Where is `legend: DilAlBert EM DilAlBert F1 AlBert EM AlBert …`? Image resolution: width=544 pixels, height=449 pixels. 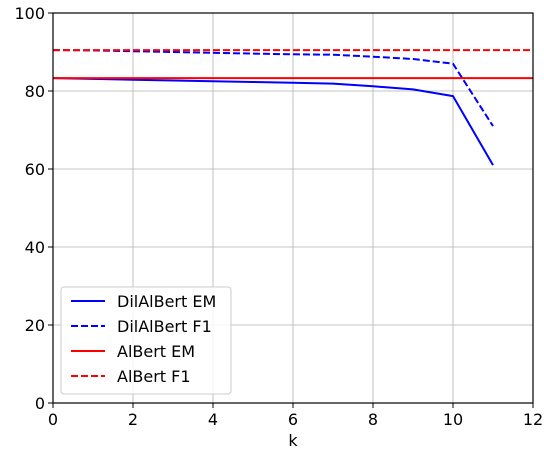
legend: DilAlBert EM DilAlBert F1 AlBert EM AlBert … is located at coordinates (146, 340).